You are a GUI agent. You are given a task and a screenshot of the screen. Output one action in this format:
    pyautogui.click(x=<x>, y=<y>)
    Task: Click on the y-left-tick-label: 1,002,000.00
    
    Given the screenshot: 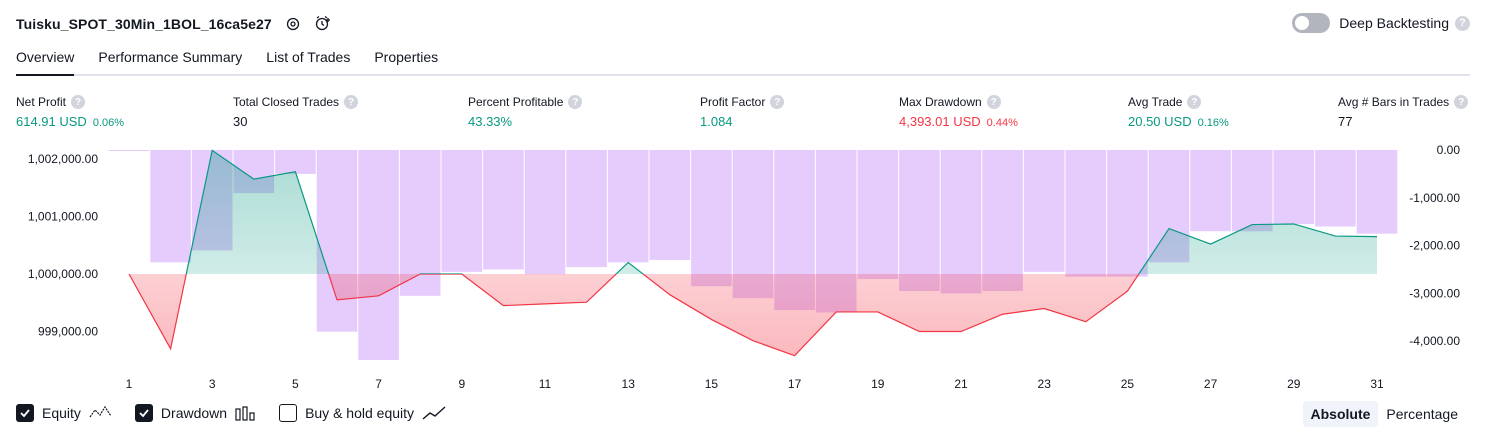 What is the action you would take?
    pyautogui.click(x=63, y=159)
    